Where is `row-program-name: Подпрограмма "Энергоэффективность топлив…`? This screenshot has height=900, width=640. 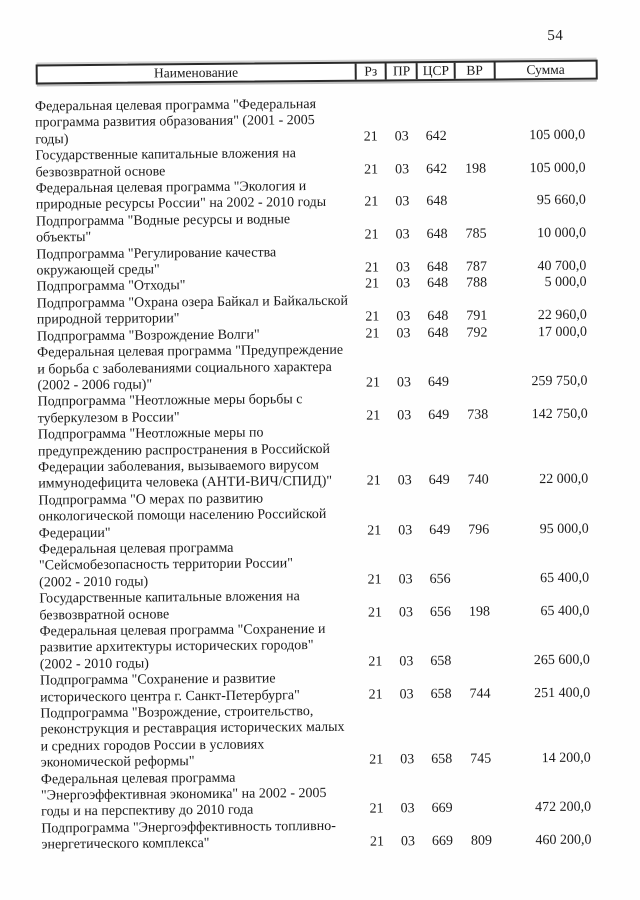
row-program-name: Подпрограмма "Энергоэффективность топлив… is located at coordinates (188, 835).